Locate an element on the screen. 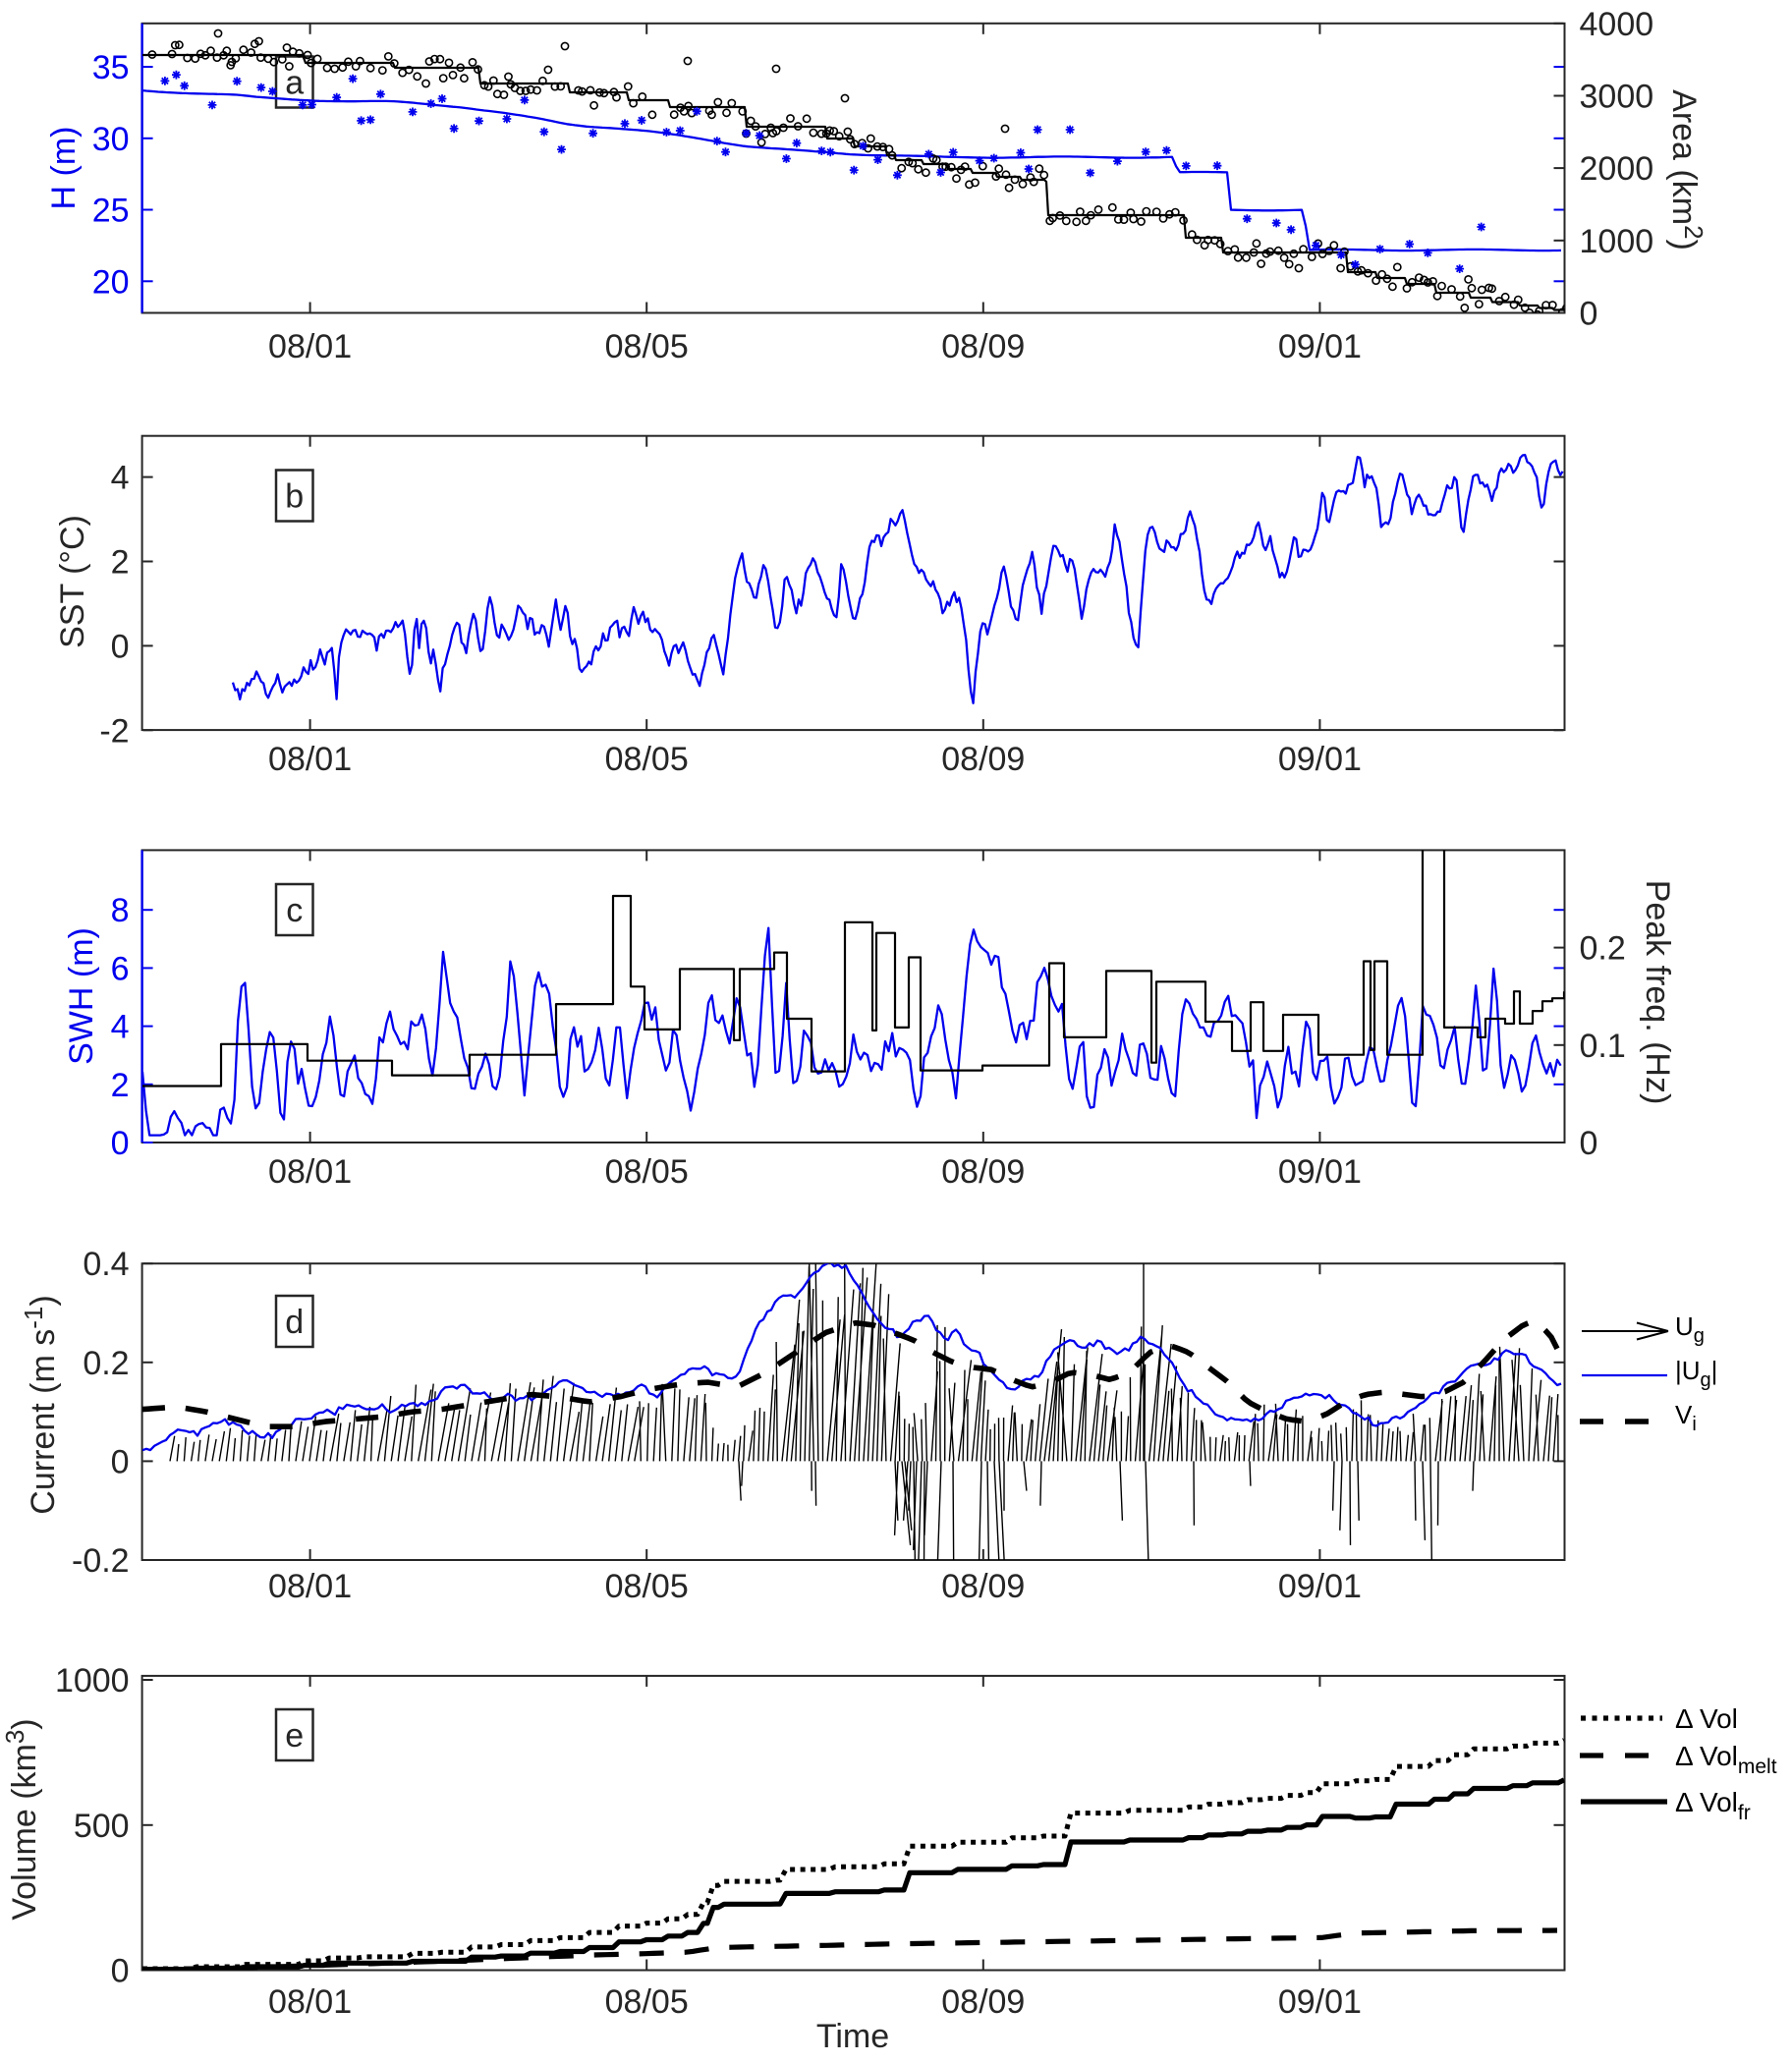 This screenshot has width=1792, height=2063. svg-text: 6 is located at coordinates (120, 968).